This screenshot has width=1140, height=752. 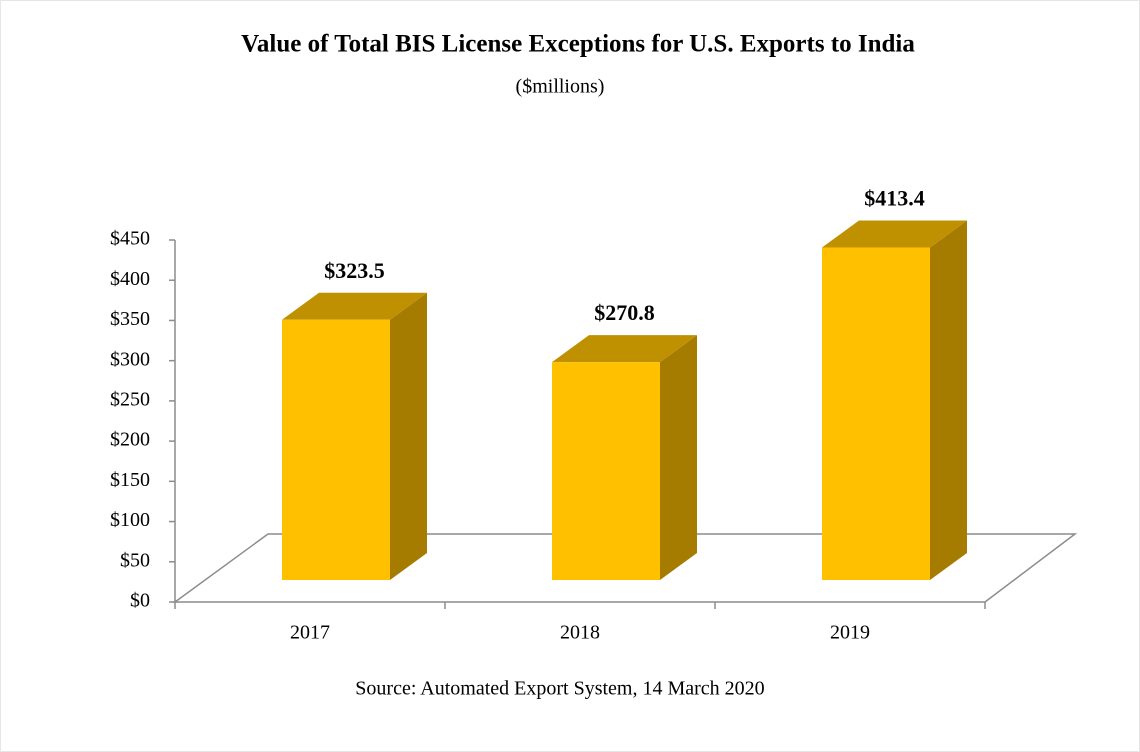 I want to click on y-tick-label: $50, so click(x=135, y=560).